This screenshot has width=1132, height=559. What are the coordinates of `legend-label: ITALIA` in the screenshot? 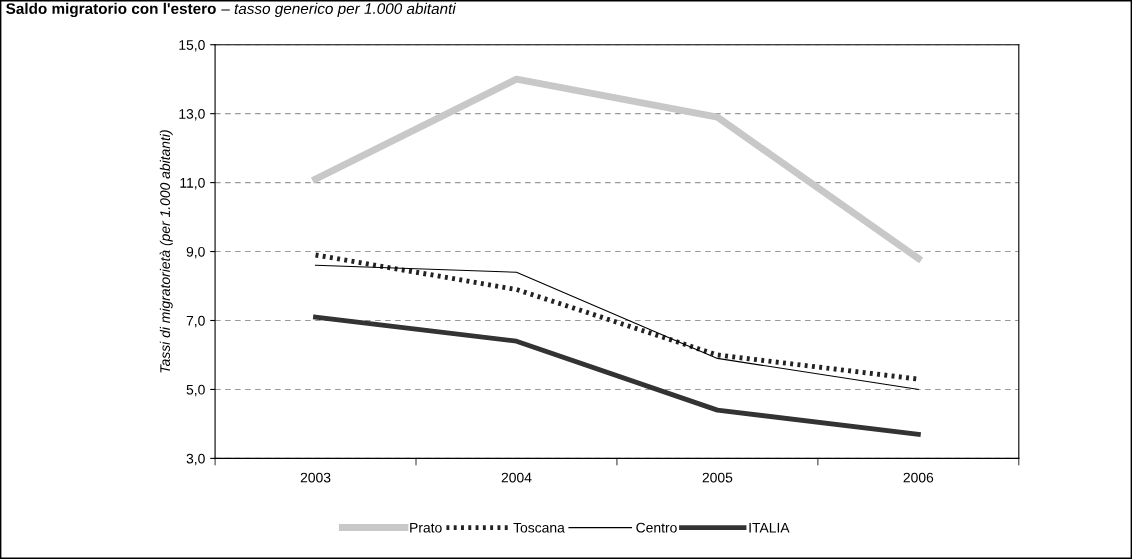 It's located at (769, 527).